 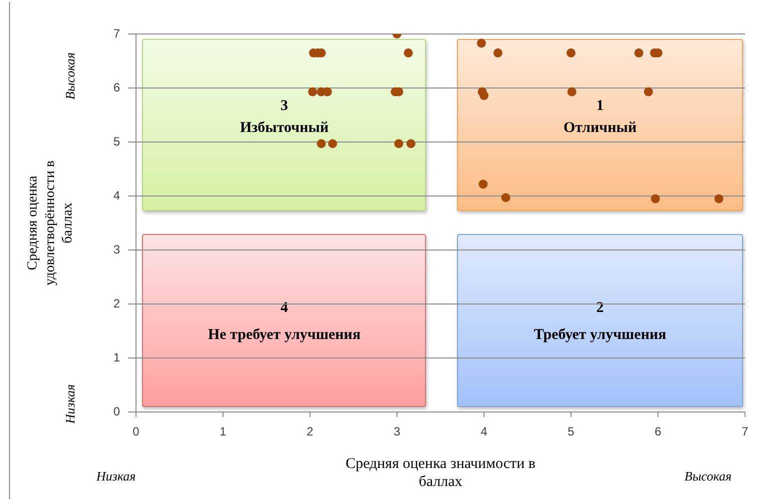 What do you see at coordinates (600, 105) in the screenshot?
I see `annotation: 1` at bounding box center [600, 105].